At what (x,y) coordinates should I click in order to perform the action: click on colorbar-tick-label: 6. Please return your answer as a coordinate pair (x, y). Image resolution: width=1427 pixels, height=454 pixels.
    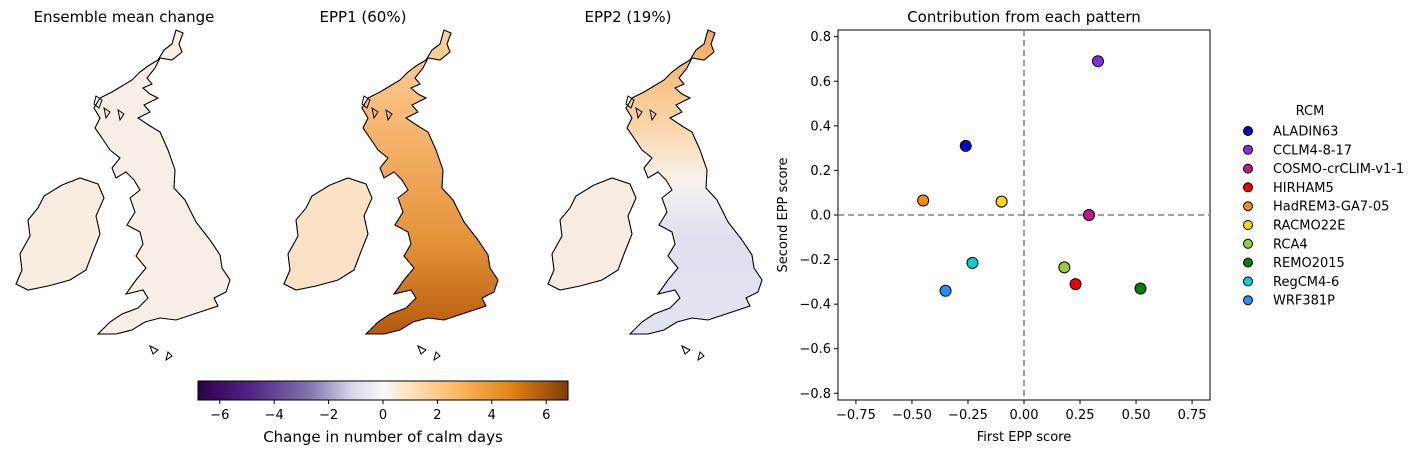
    Looking at the image, I should click on (546, 415).